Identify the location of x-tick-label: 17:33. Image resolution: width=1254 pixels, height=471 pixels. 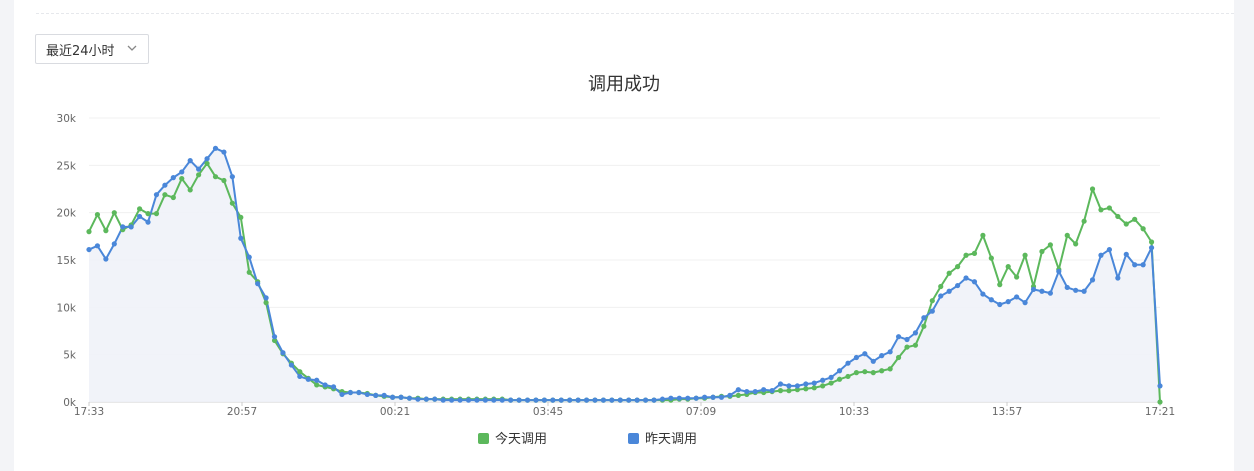
(89, 412).